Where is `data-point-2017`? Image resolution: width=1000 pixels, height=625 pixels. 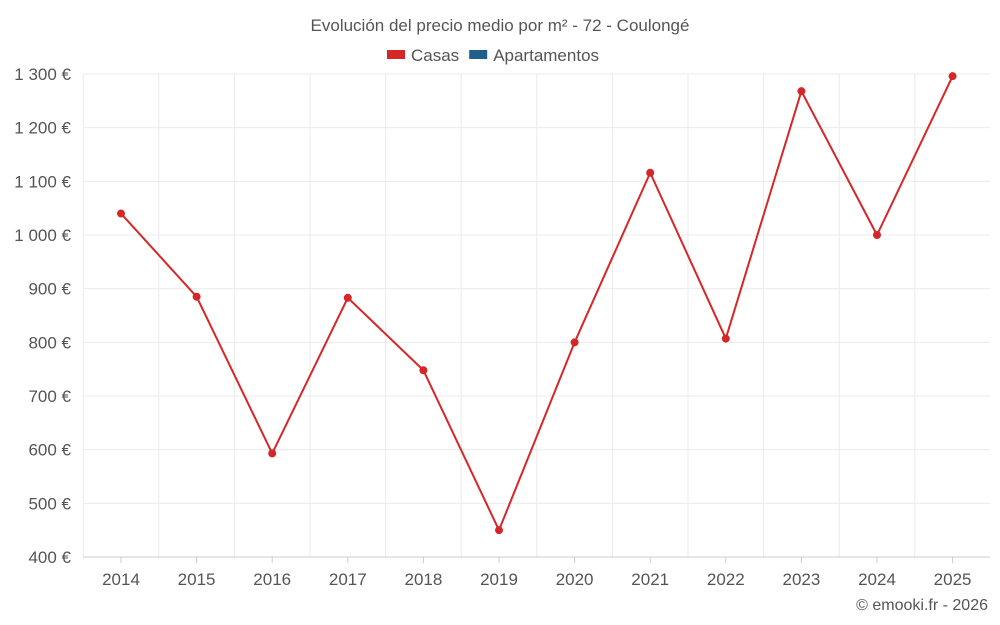
data-point-2017 is located at coordinates (347, 297).